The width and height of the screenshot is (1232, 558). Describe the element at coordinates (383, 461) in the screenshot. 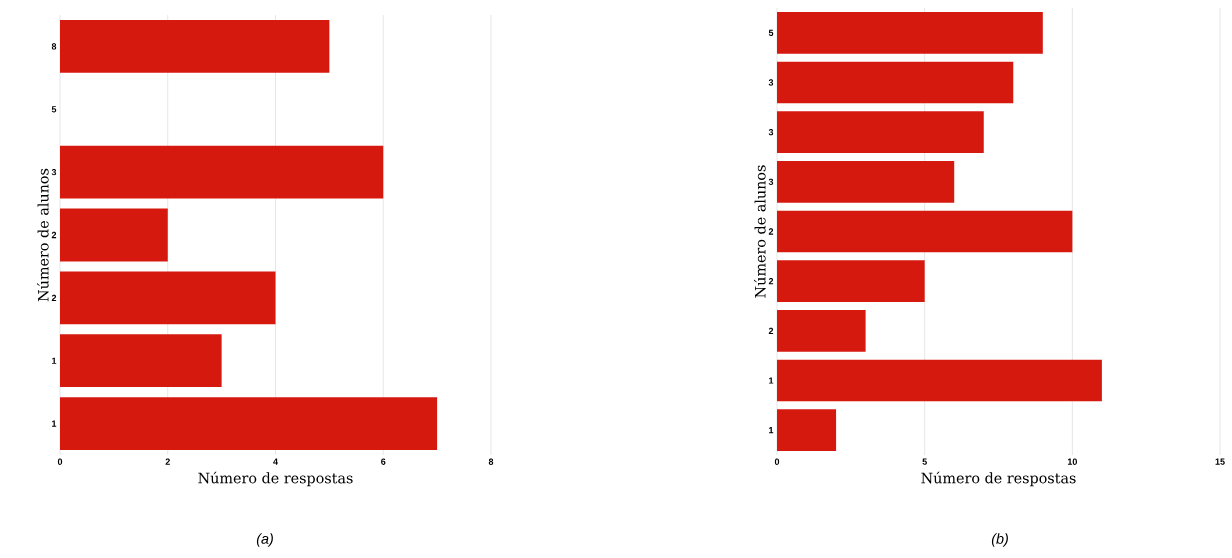

I see `x-tick-label: 6` at that location.